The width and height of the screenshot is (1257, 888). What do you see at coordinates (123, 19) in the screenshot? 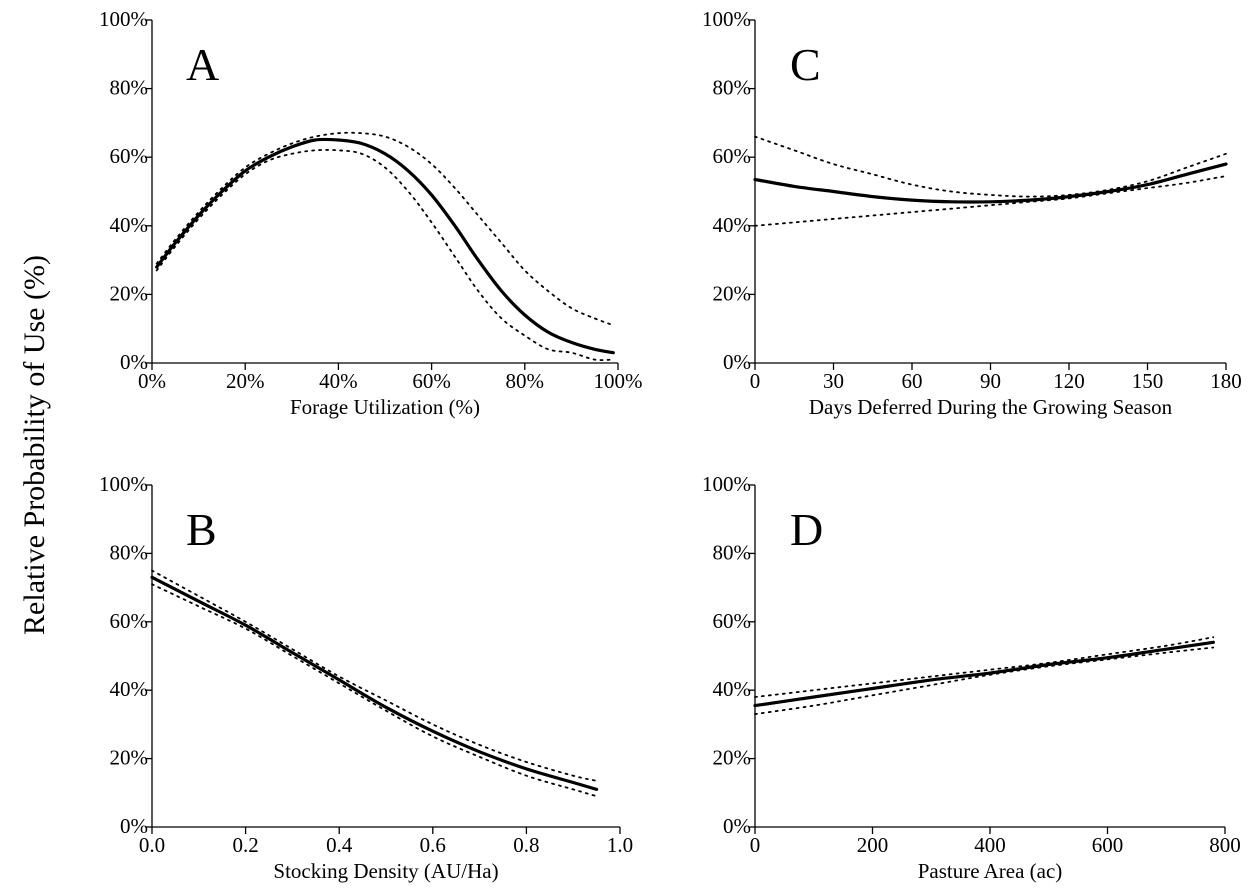
I see `panel-a-y-tick-label: 100%` at bounding box center [123, 19].